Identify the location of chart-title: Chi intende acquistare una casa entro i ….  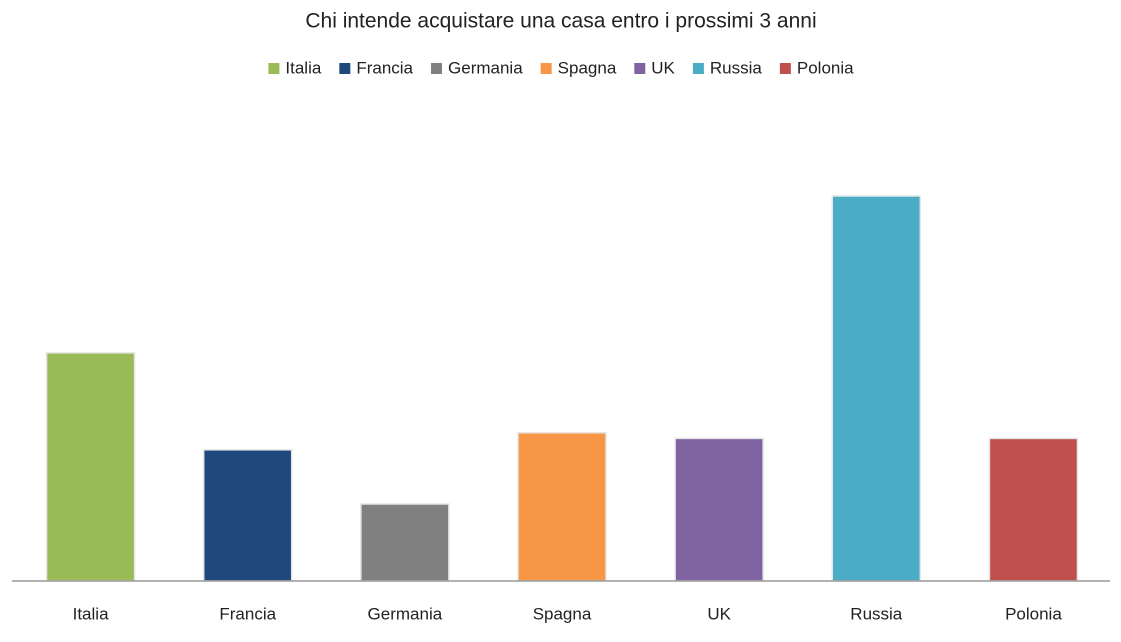
(560, 21).